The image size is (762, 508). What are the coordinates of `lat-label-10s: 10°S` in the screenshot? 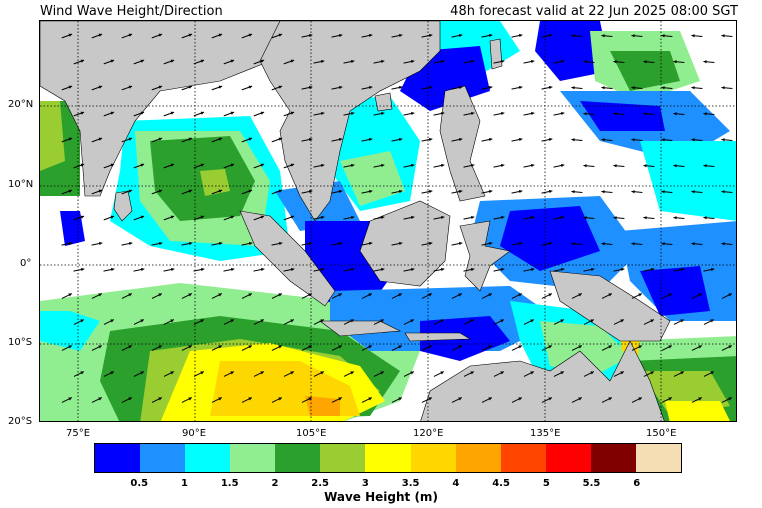 It's located at (20, 342).